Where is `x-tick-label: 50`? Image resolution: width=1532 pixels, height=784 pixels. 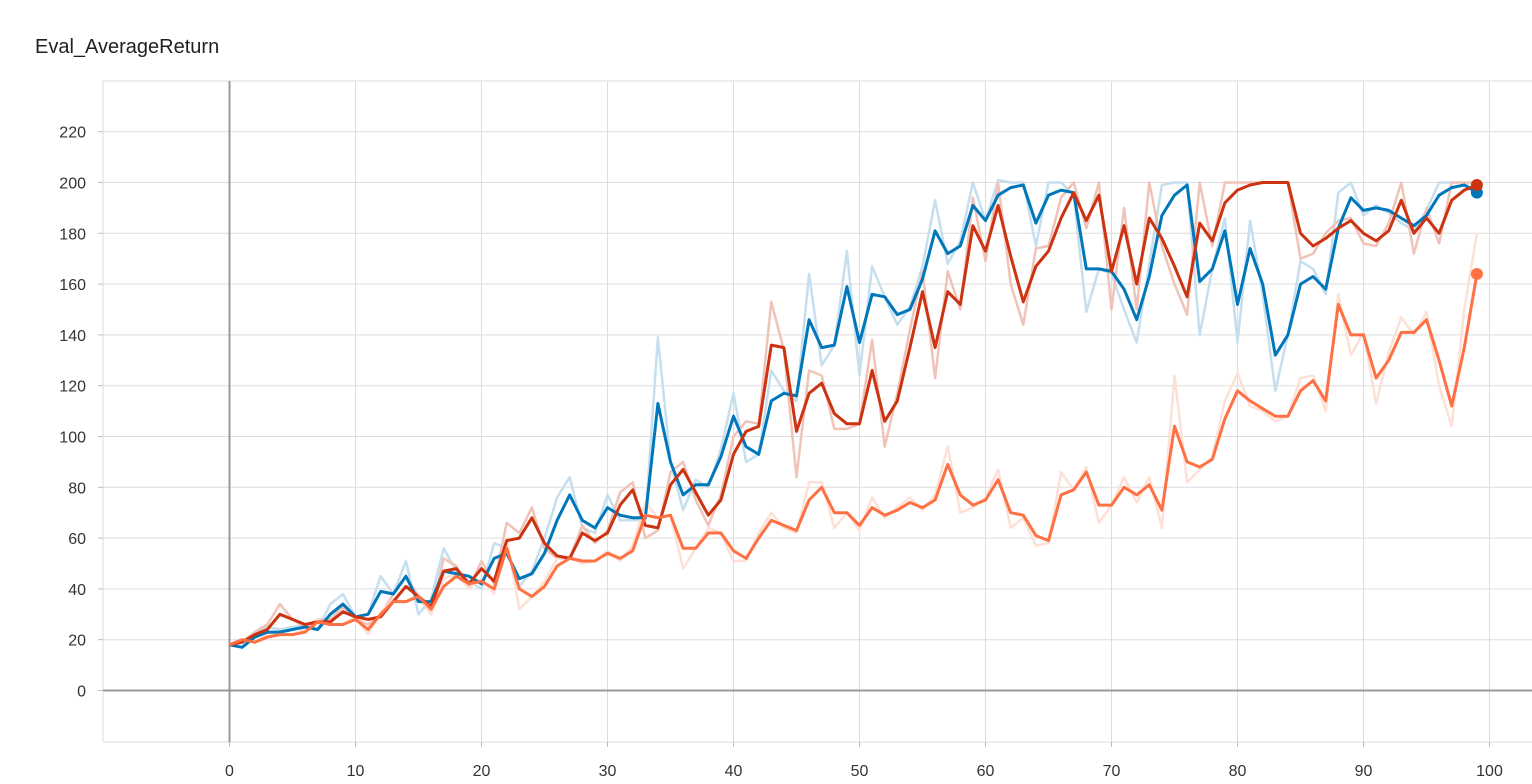
x-tick-label: 50 is located at coordinates (860, 771).